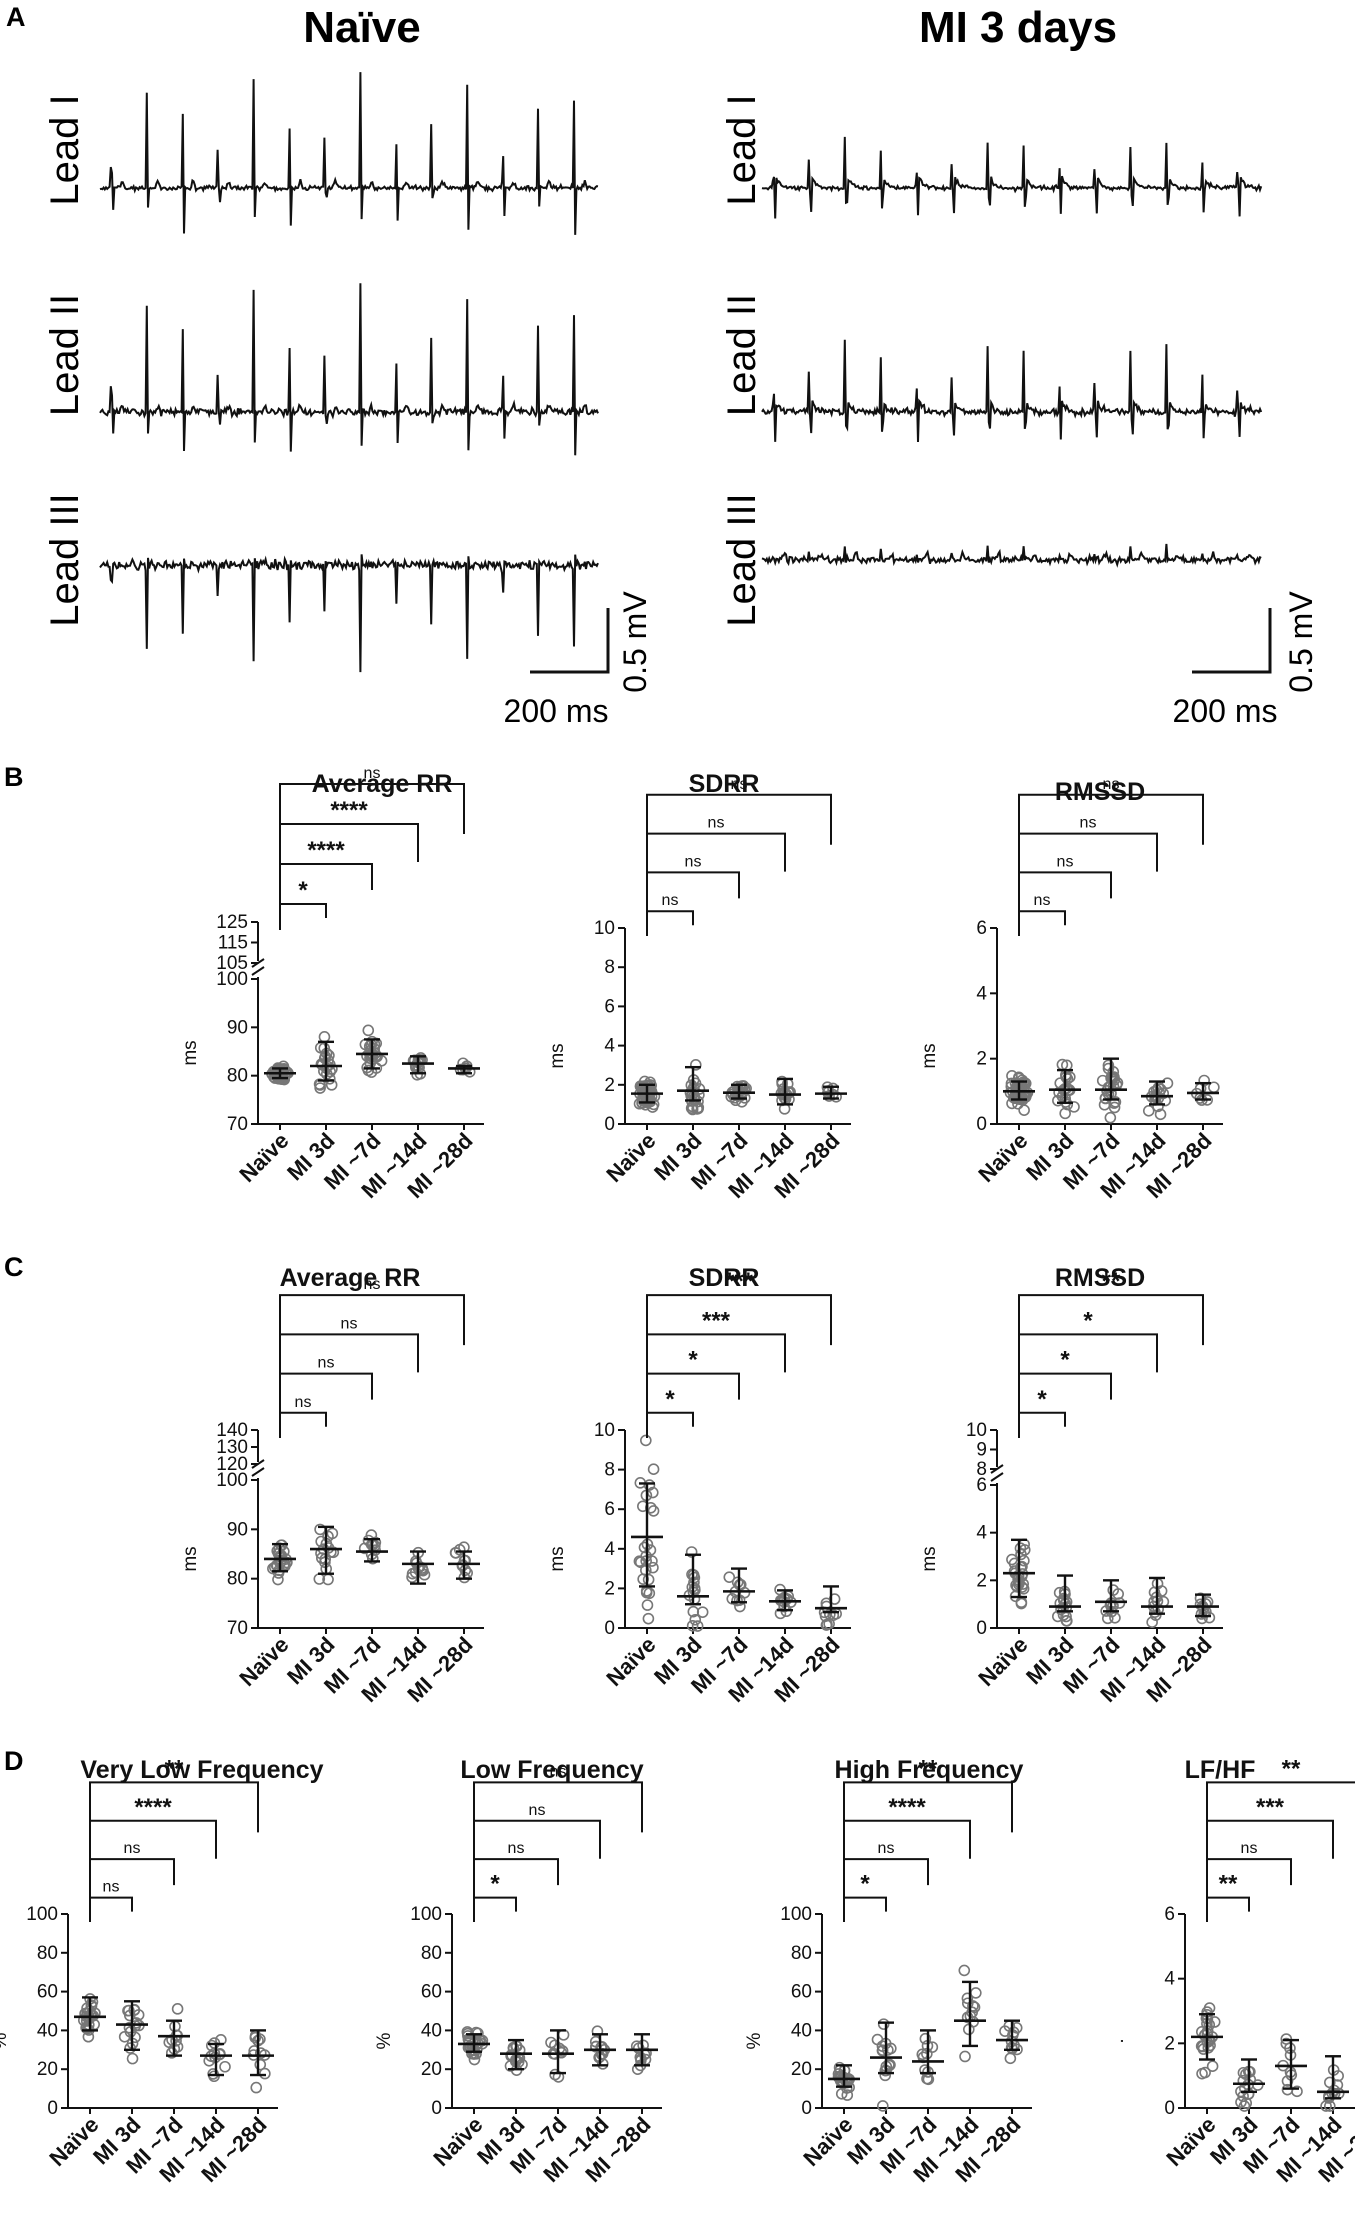 The height and width of the screenshot is (2219, 1355). What do you see at coordinates (14, 1267) in the screenshot?
I see `panel-label-c: C` at bounding box center [14, 1267].